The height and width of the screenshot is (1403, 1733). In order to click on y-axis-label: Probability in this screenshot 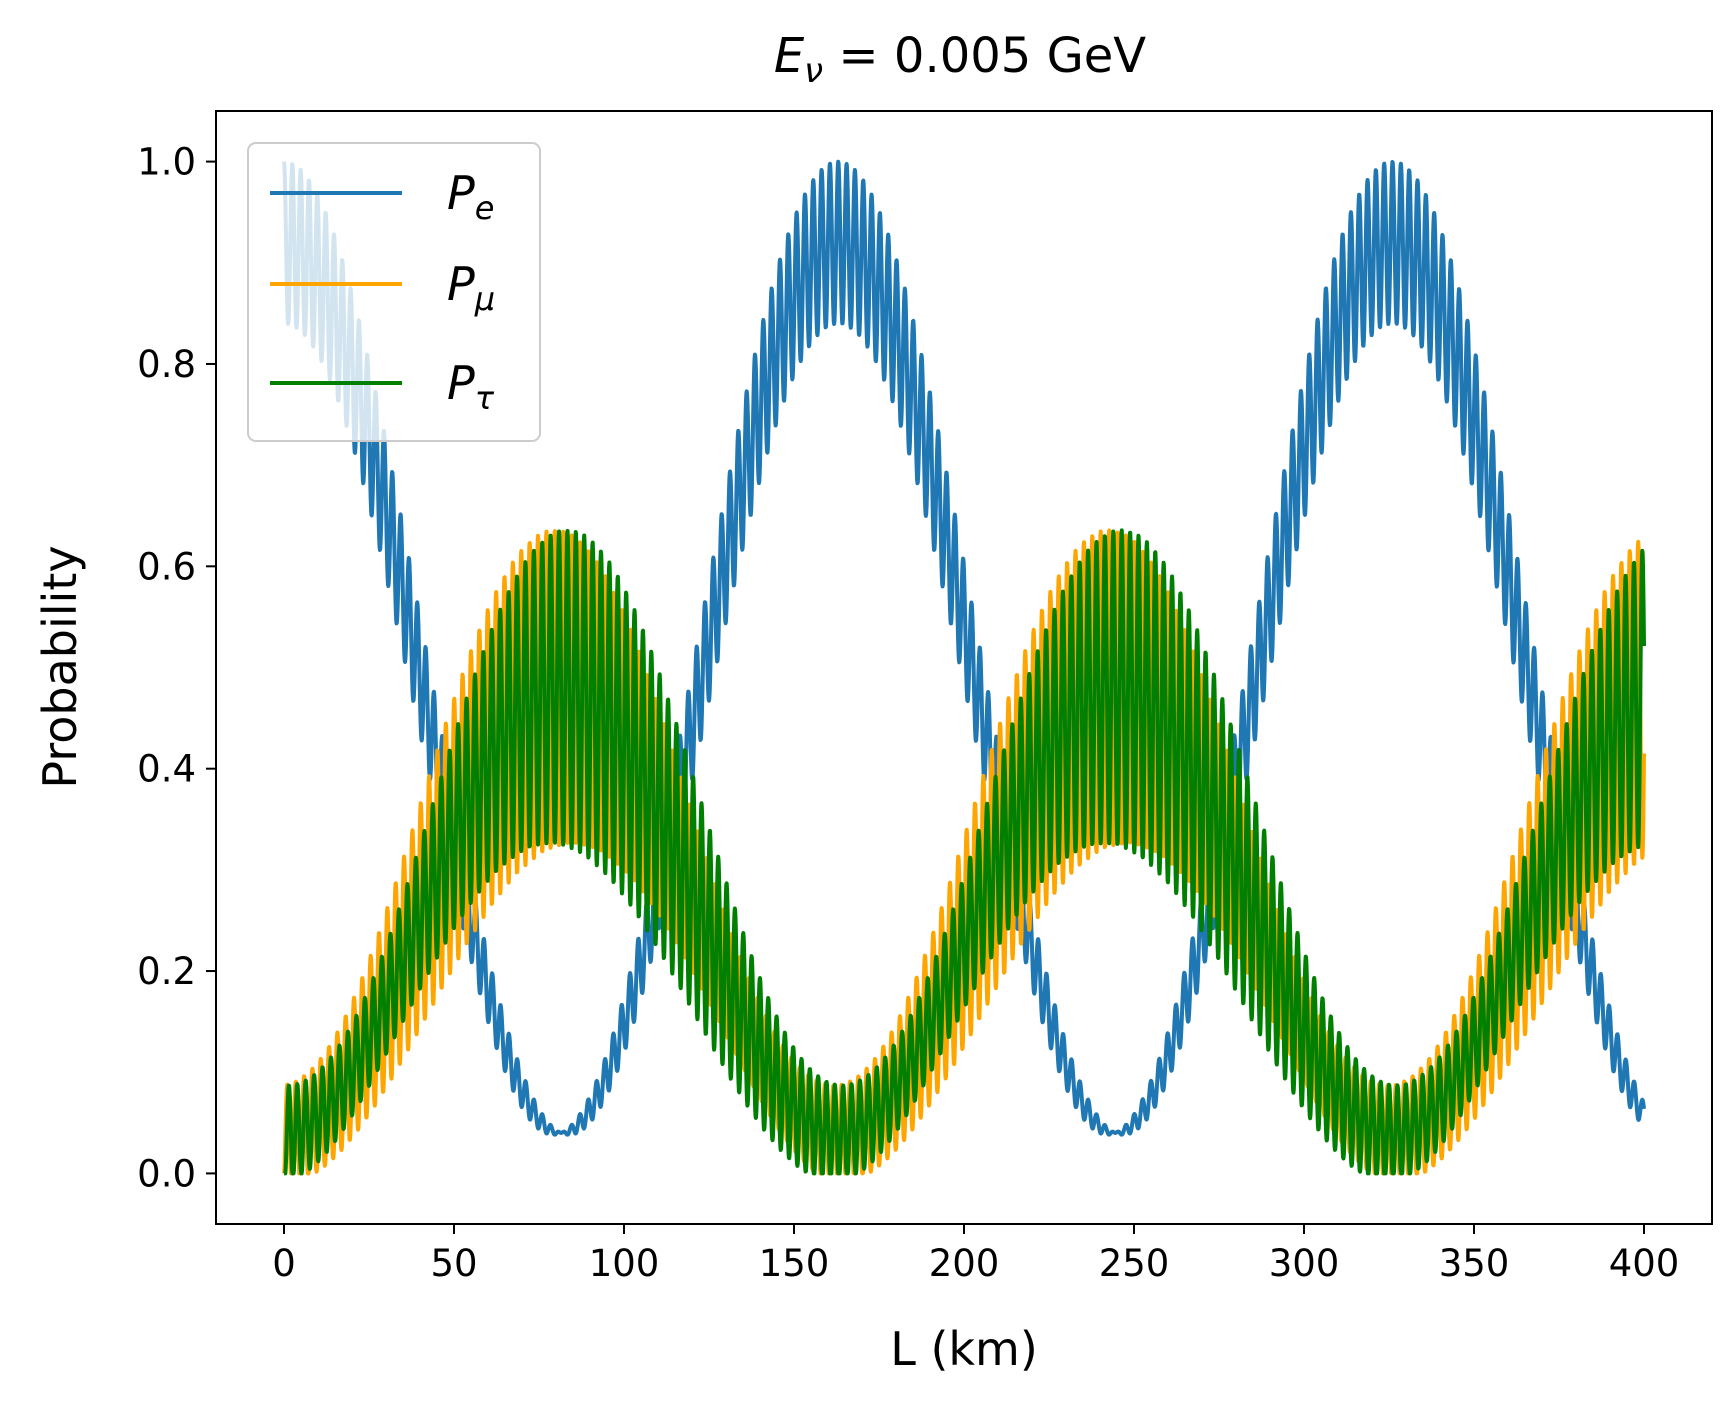, I will do `click(60, 666)`.